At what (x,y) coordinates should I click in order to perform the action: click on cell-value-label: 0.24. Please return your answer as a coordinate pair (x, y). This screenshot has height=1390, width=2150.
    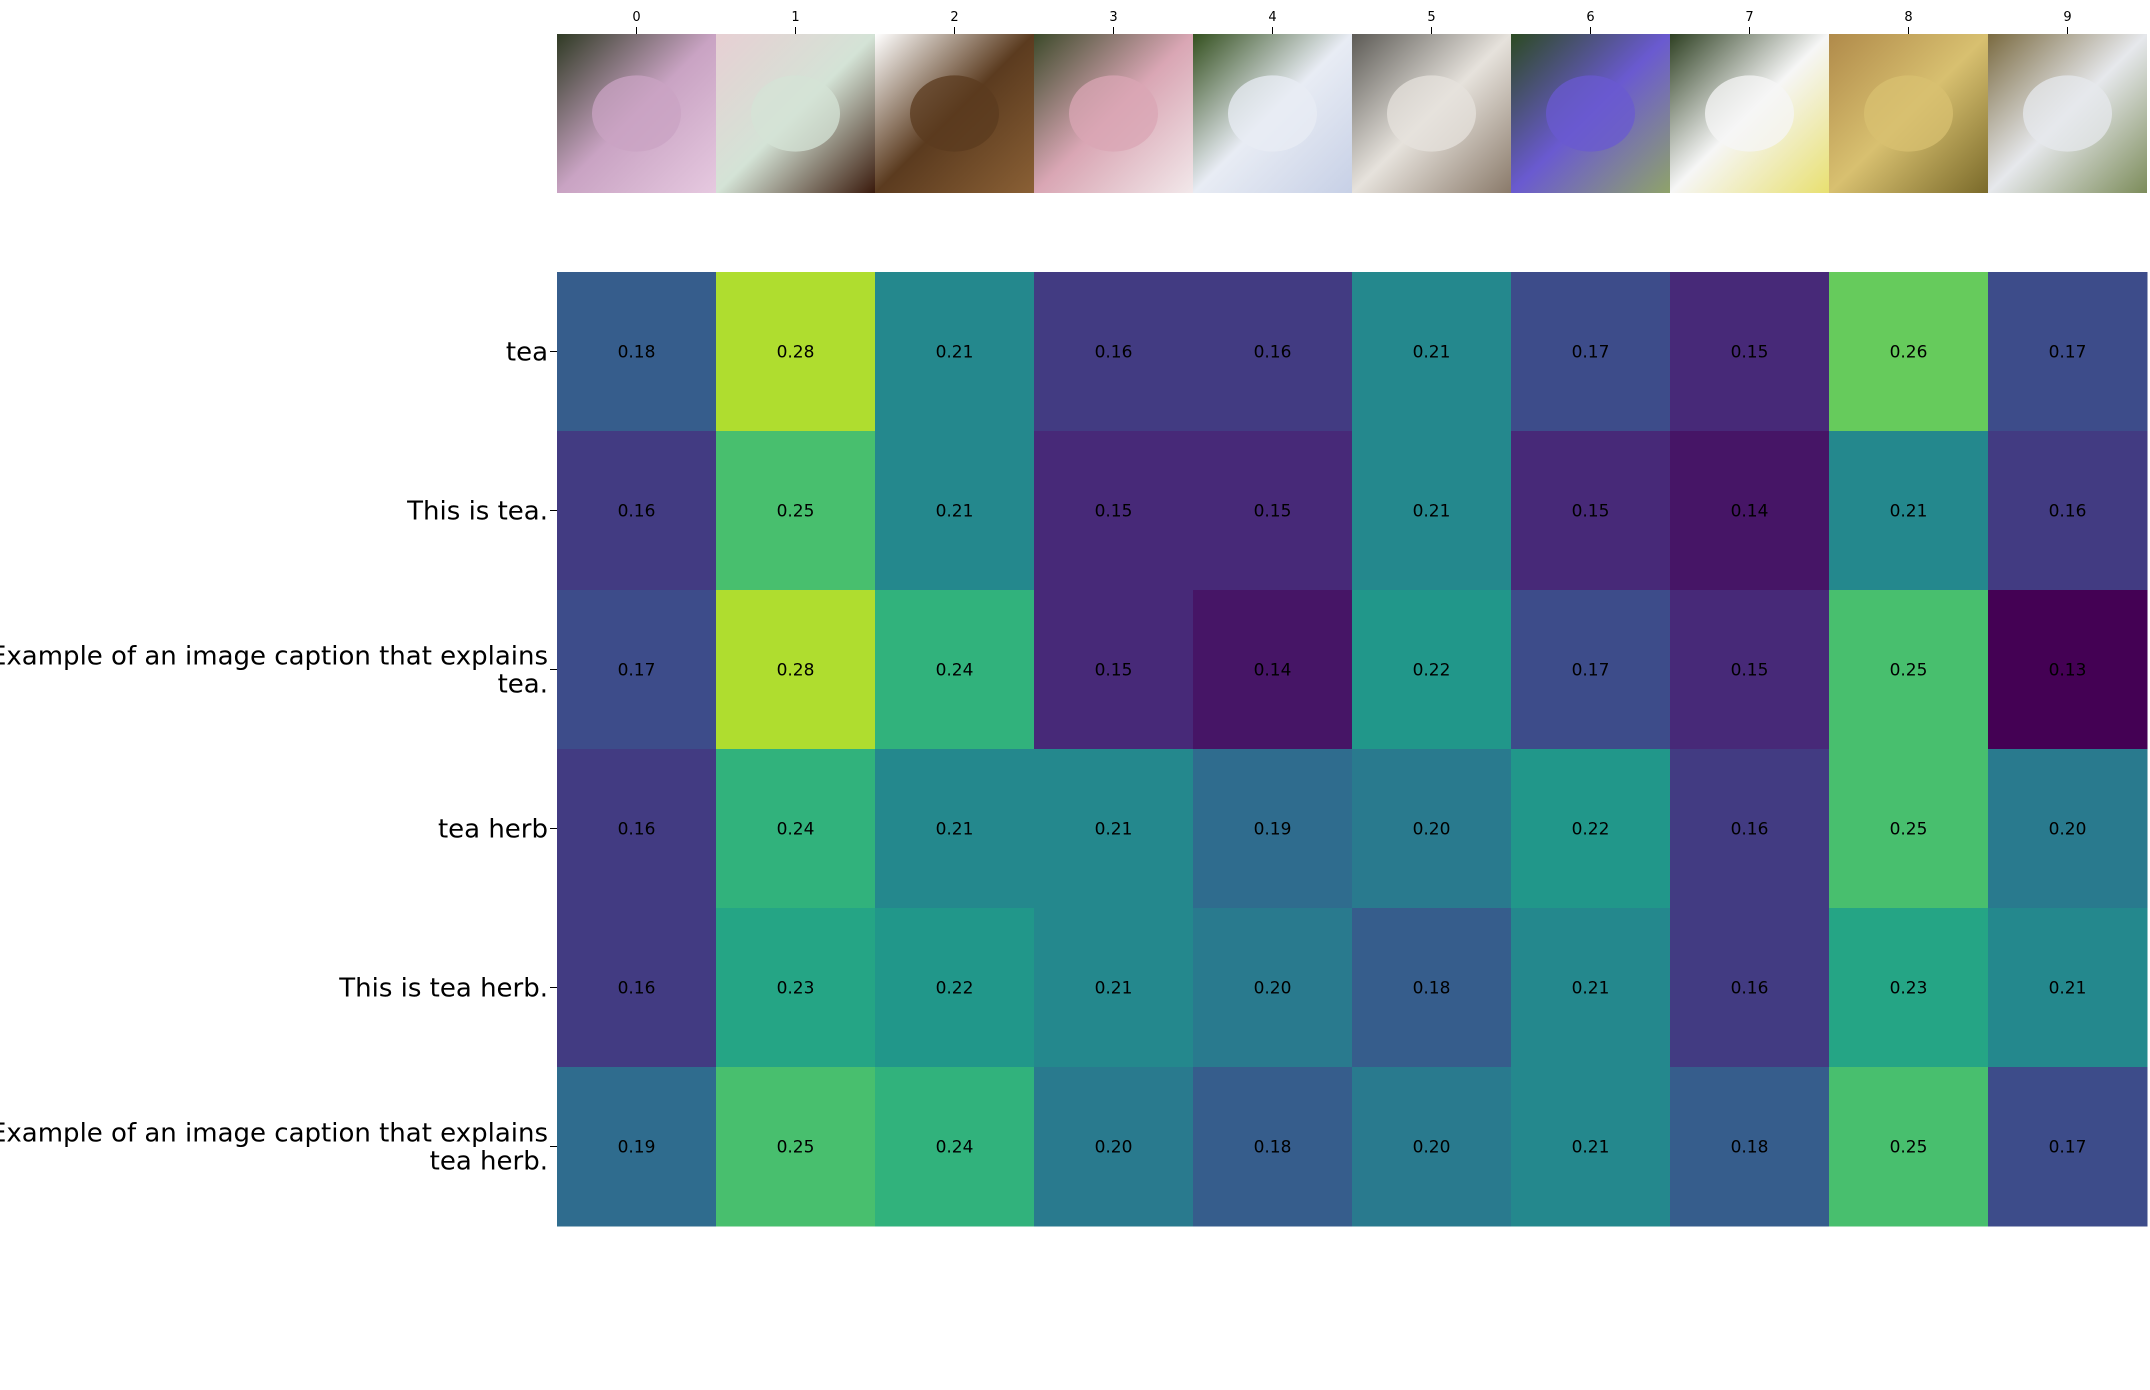
    Looking at the image, I should click on (796, 830).